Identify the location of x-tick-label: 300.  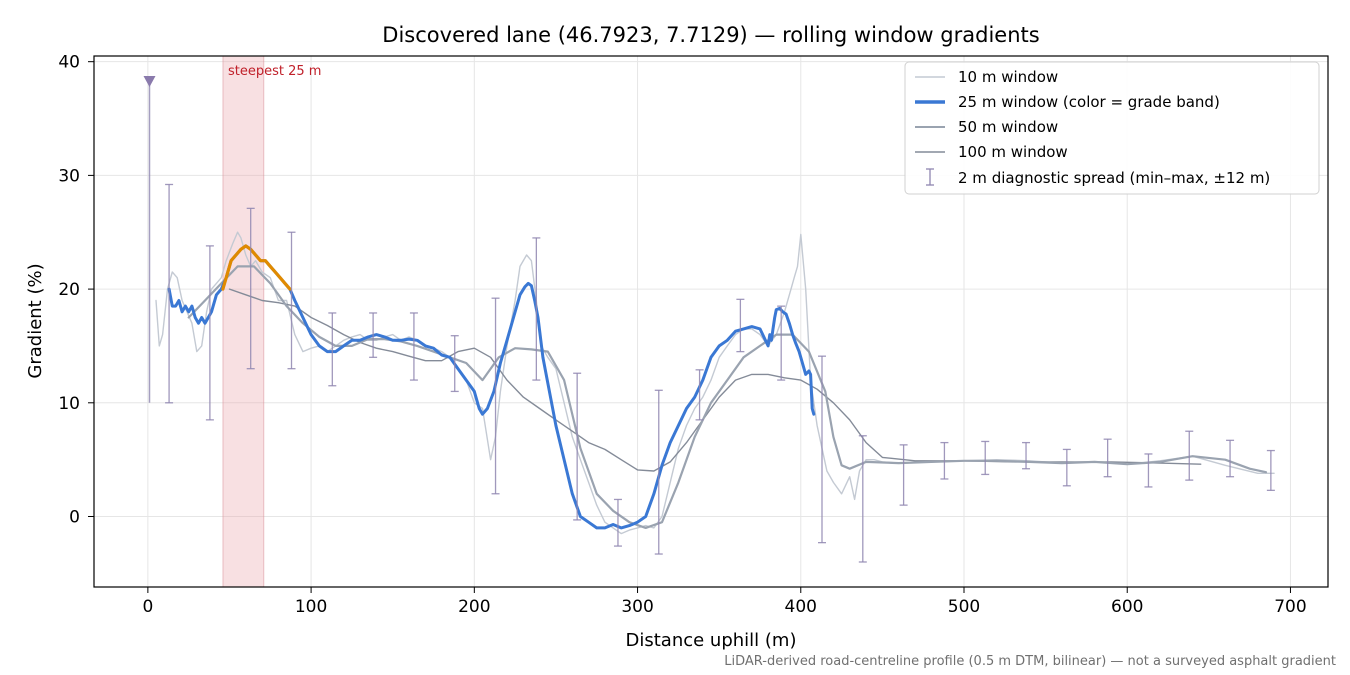
(637, 607).